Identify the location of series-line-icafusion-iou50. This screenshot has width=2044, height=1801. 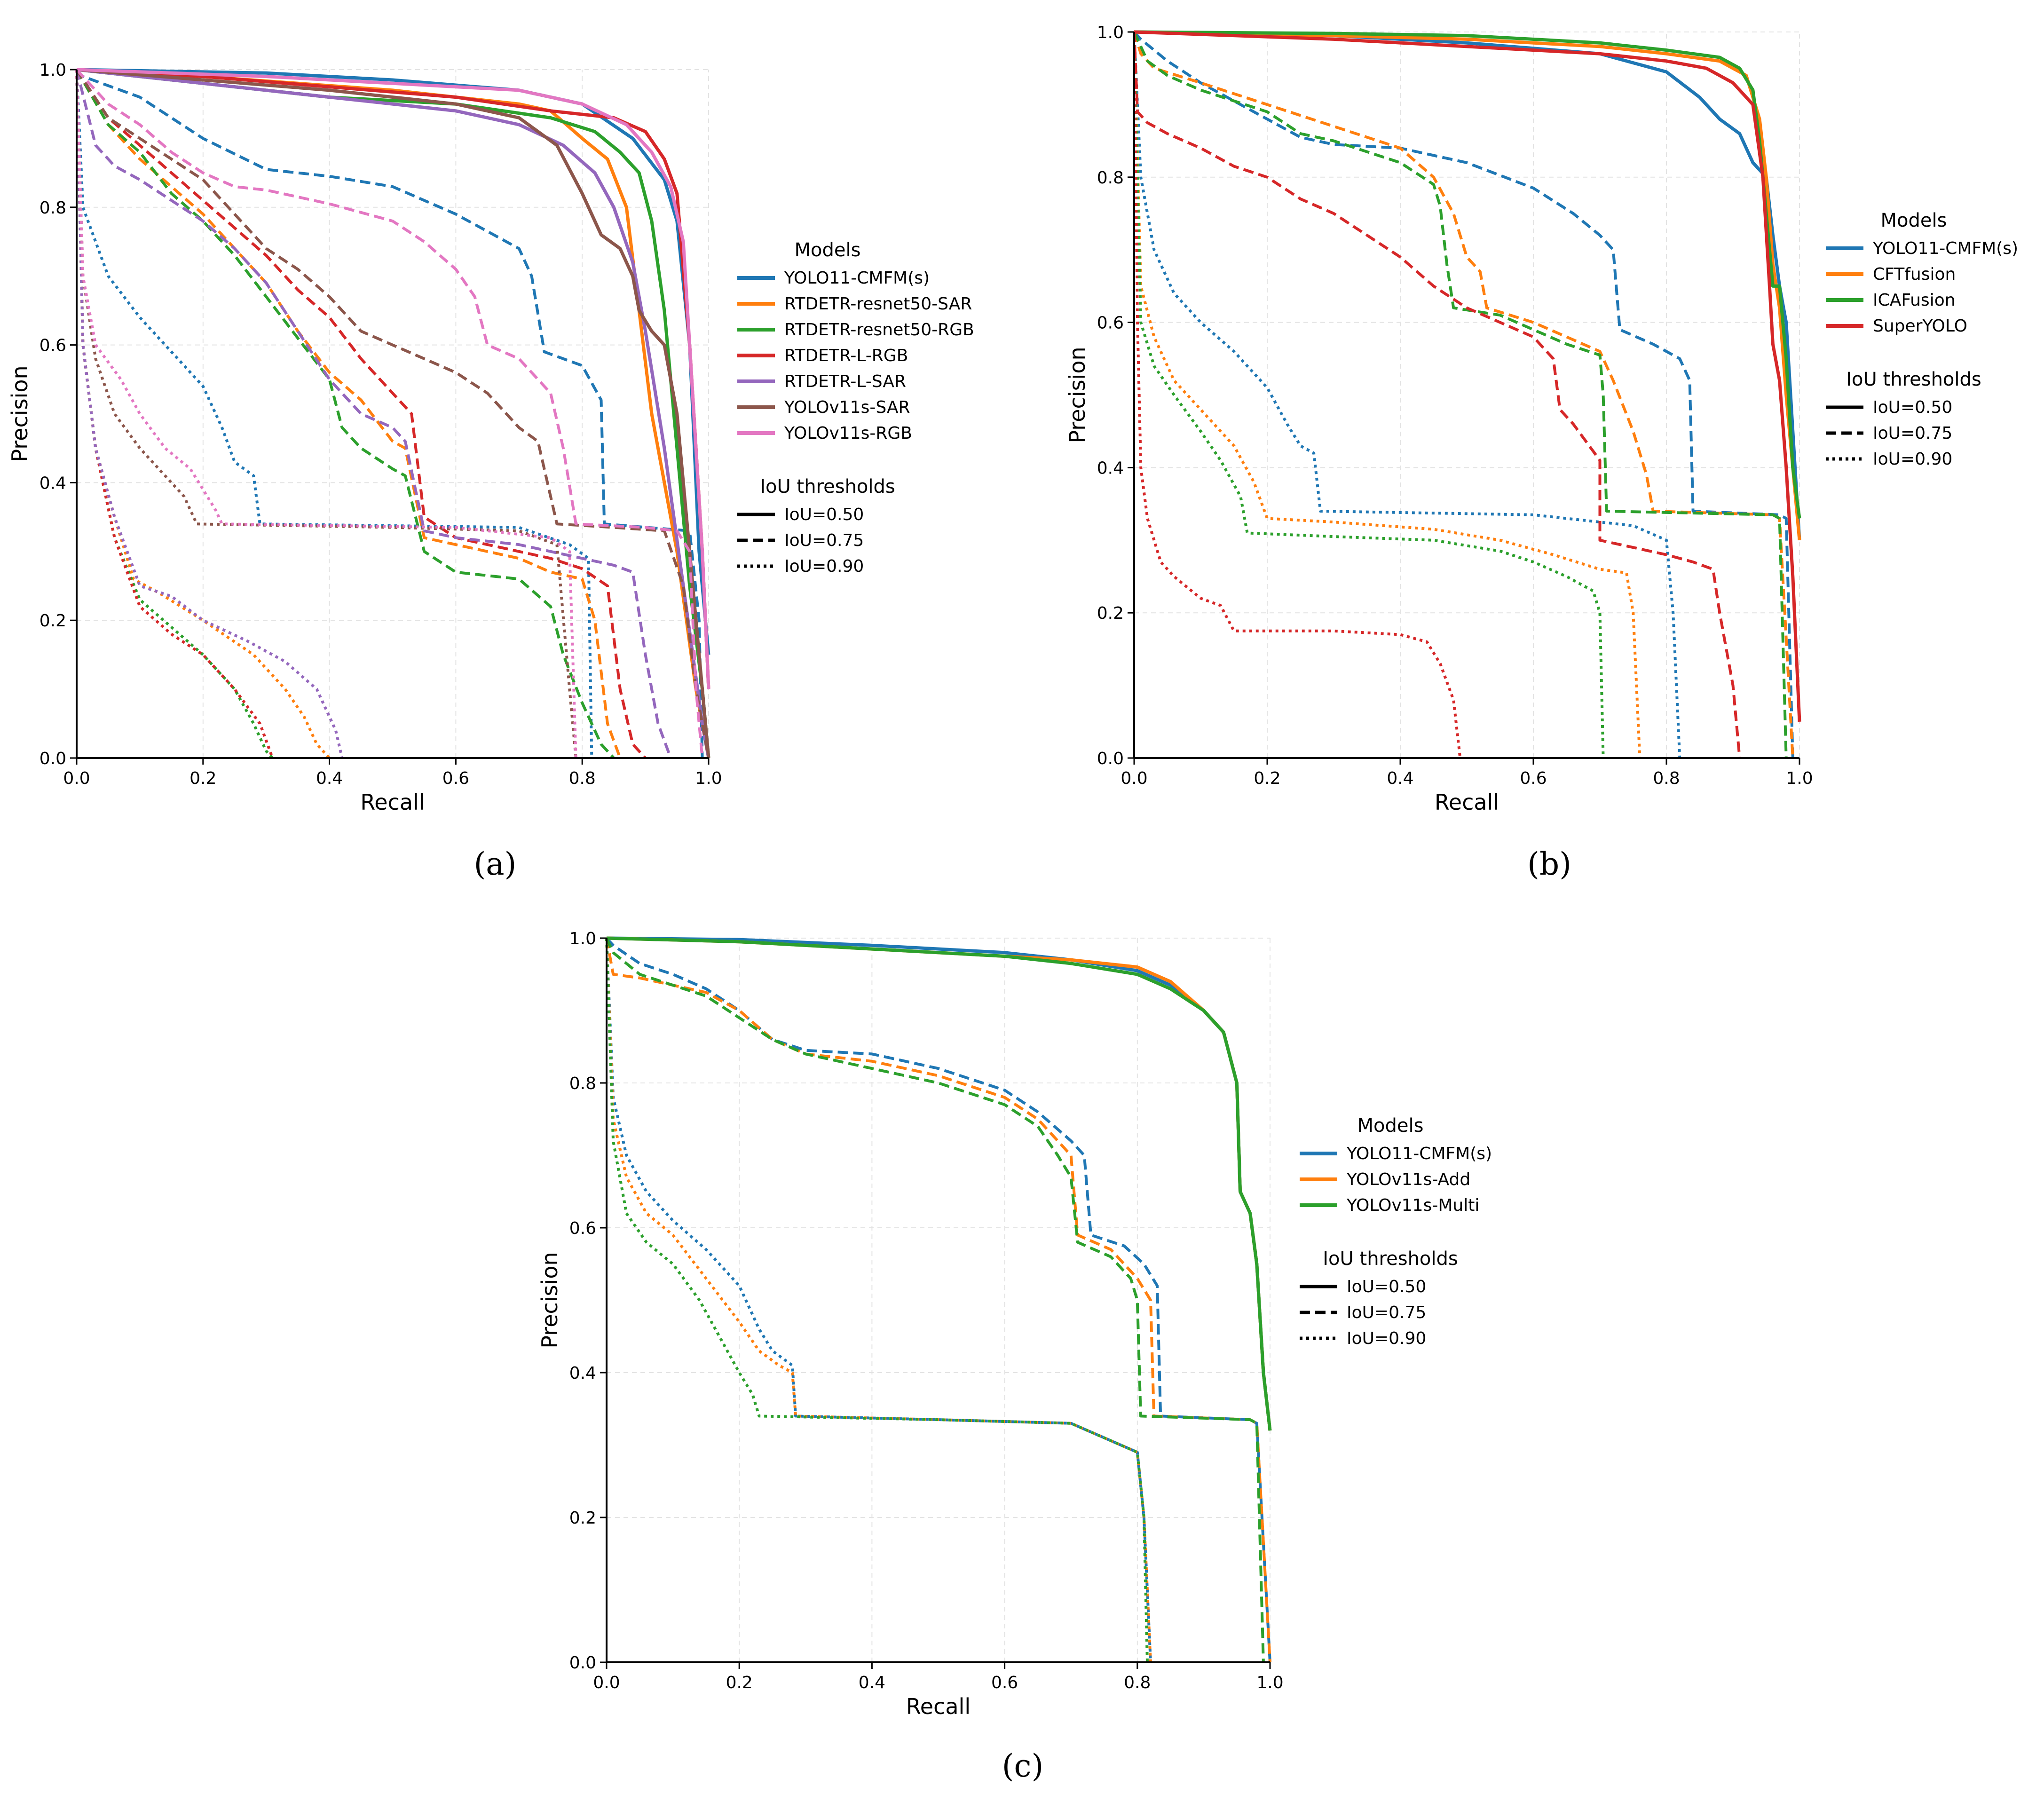
(1467, 274).